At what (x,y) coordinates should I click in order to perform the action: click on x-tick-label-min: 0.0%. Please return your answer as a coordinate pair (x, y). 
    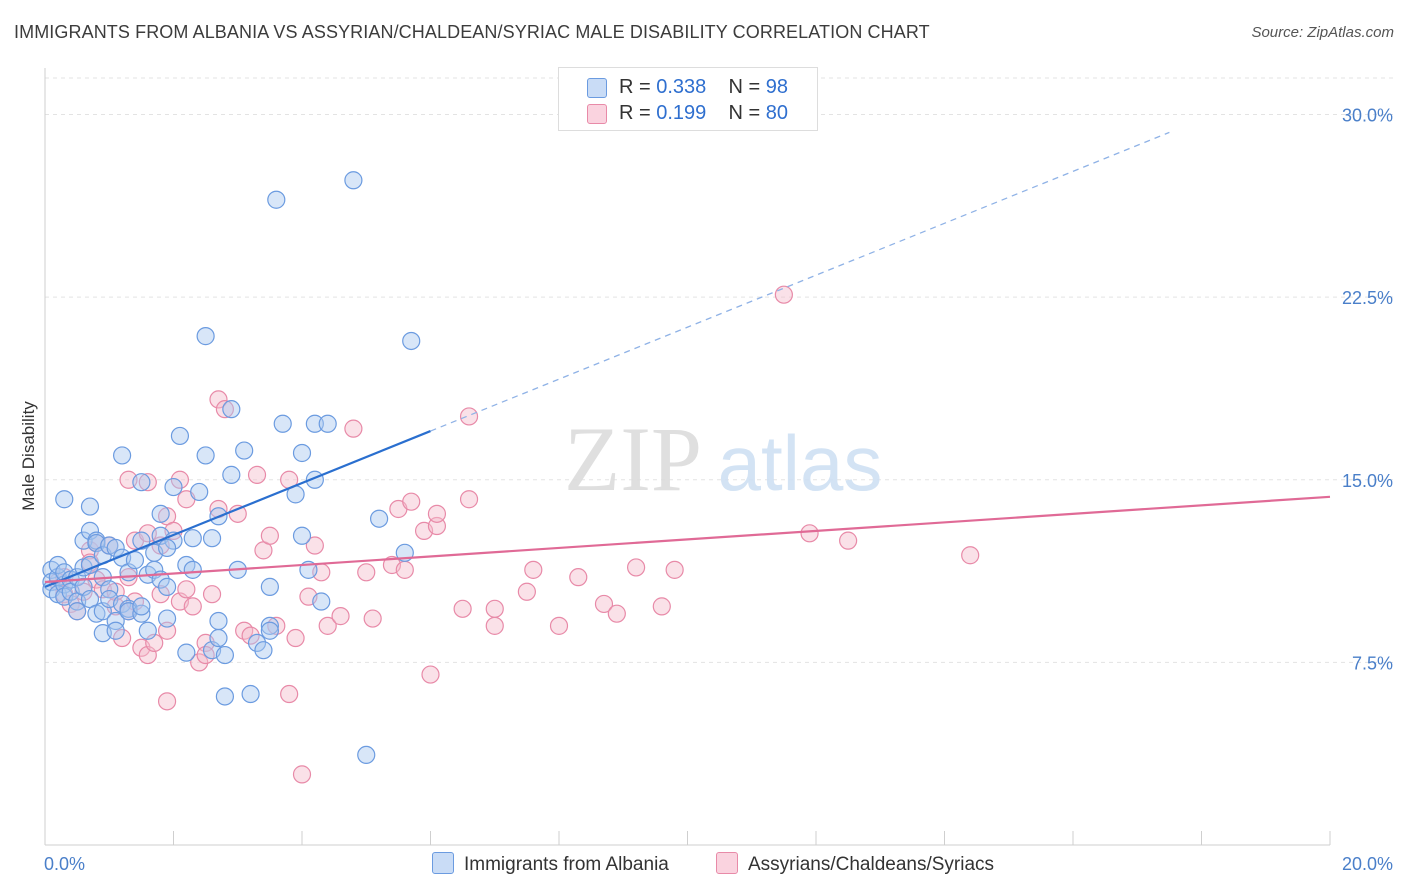
    Looking at the image, I should click on (64, 864).